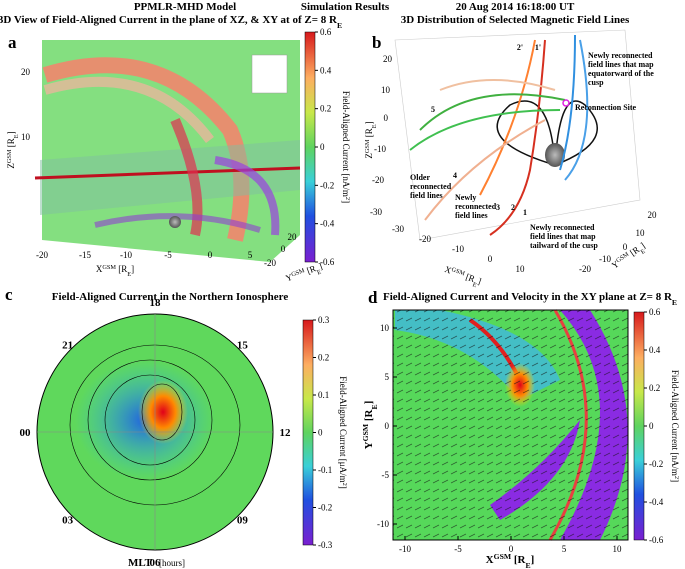  I want to click on label-part: Y, so click(289, 278).